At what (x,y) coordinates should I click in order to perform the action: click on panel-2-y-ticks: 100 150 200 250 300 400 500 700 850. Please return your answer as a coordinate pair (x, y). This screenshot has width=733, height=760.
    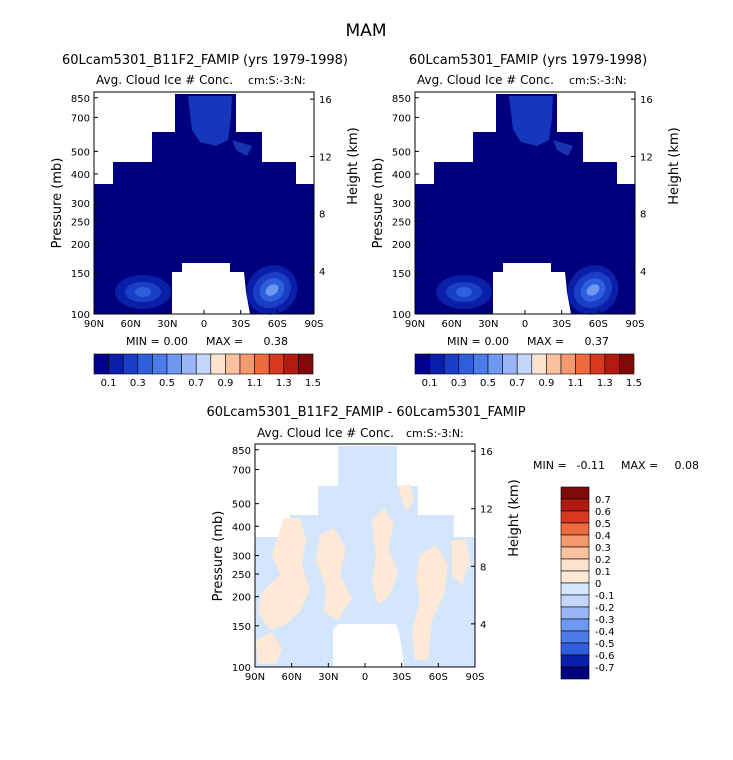
    Looking at the image, I should click on (405, 207).